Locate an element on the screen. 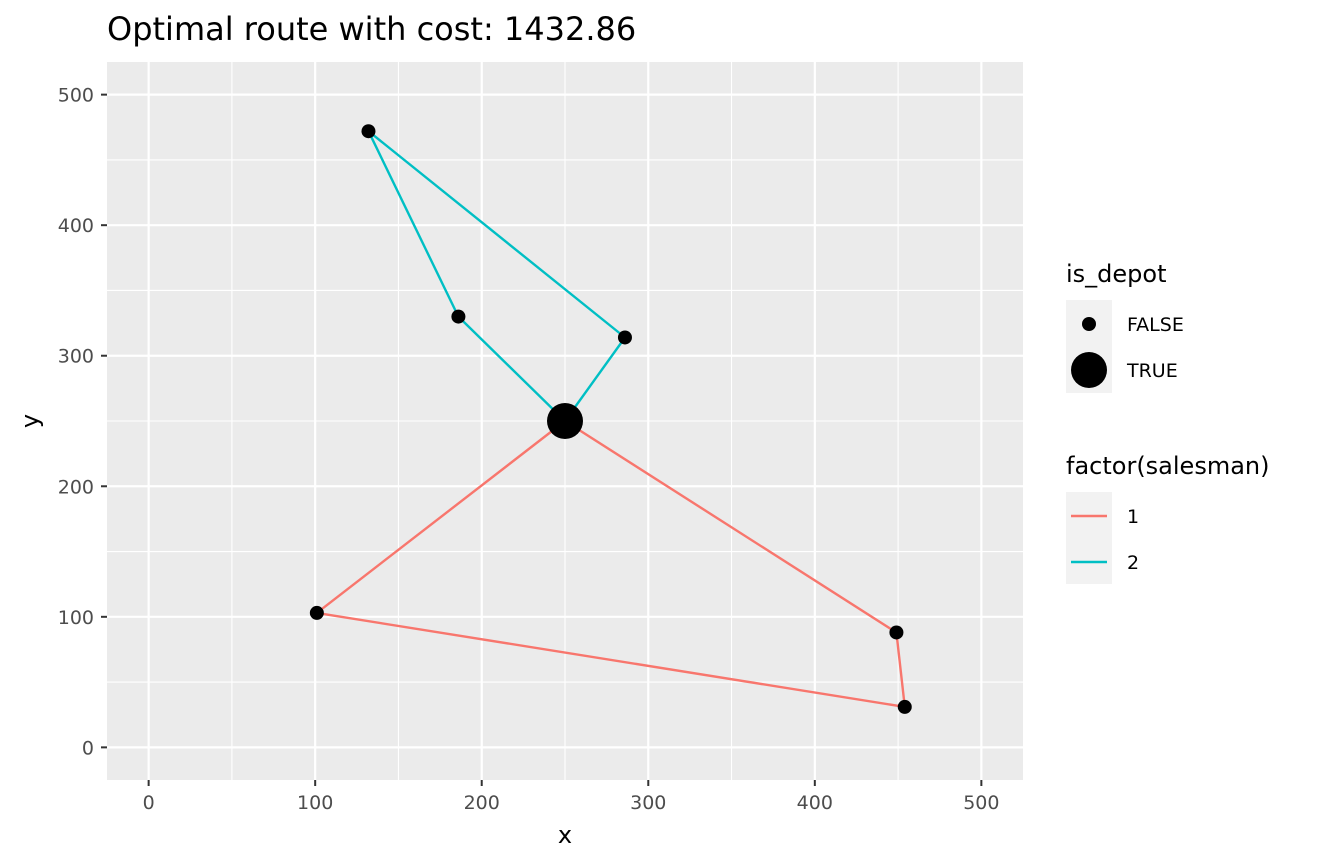 The width and height of the screenshot is (1344, 865). legend-label-salesman-2: 2 is located at coordinates (1133, 563).